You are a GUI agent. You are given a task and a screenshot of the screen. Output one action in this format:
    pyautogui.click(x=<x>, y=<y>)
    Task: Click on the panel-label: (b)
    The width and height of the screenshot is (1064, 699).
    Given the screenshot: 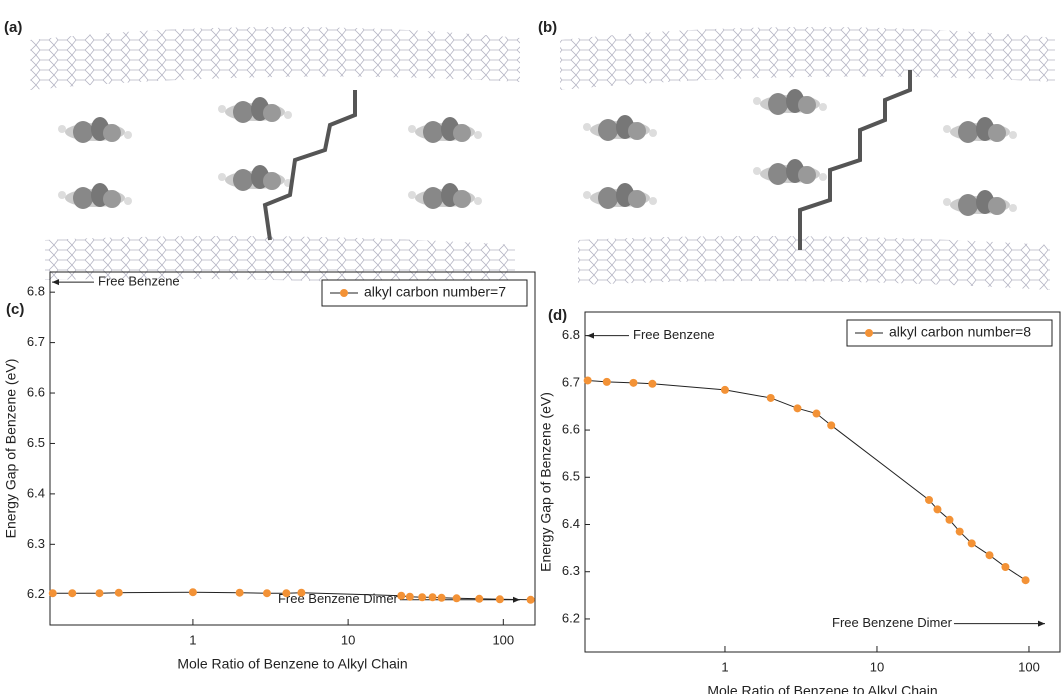 What is the action you would take?
    pyautogui.click(x=547, y=27)
    